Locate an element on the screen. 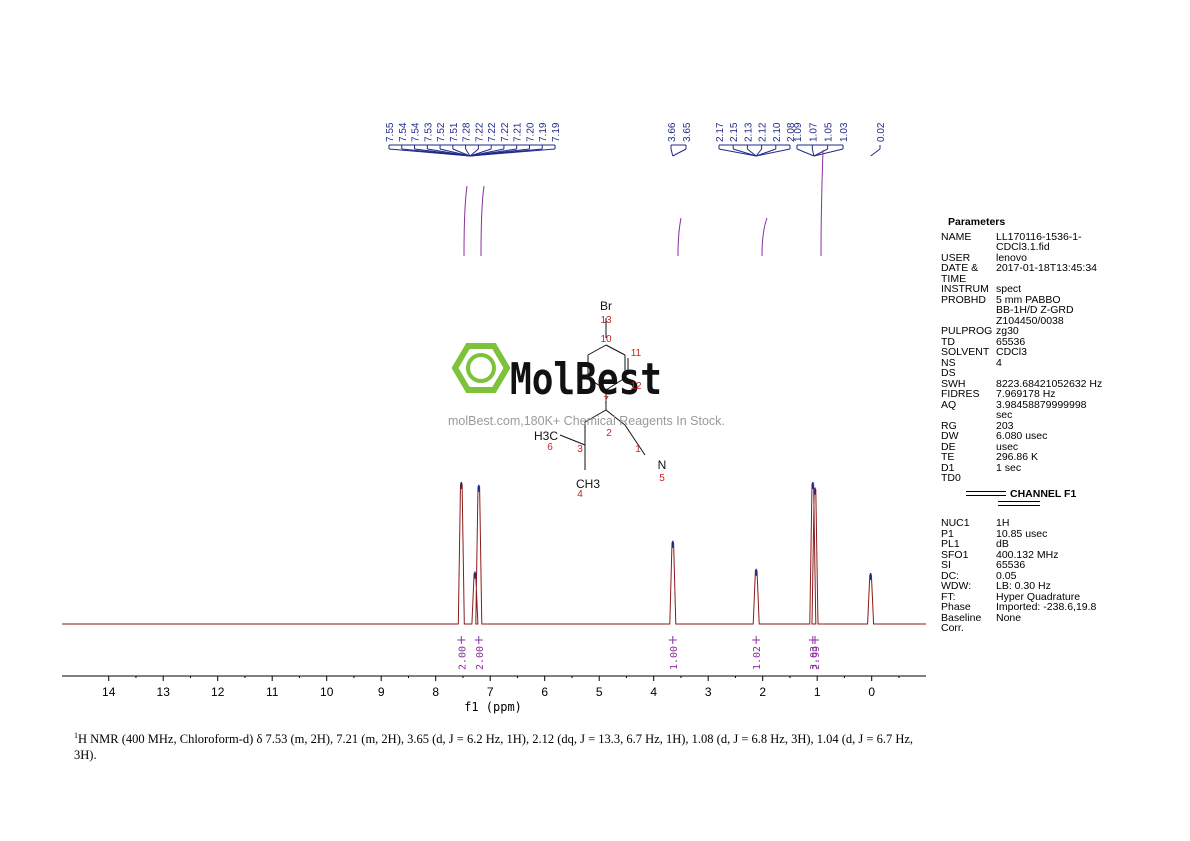 This screenshot has width=1190, height=841. parameter-row: FT: Hyper Quadrature is located at coordinates (1063, 596).